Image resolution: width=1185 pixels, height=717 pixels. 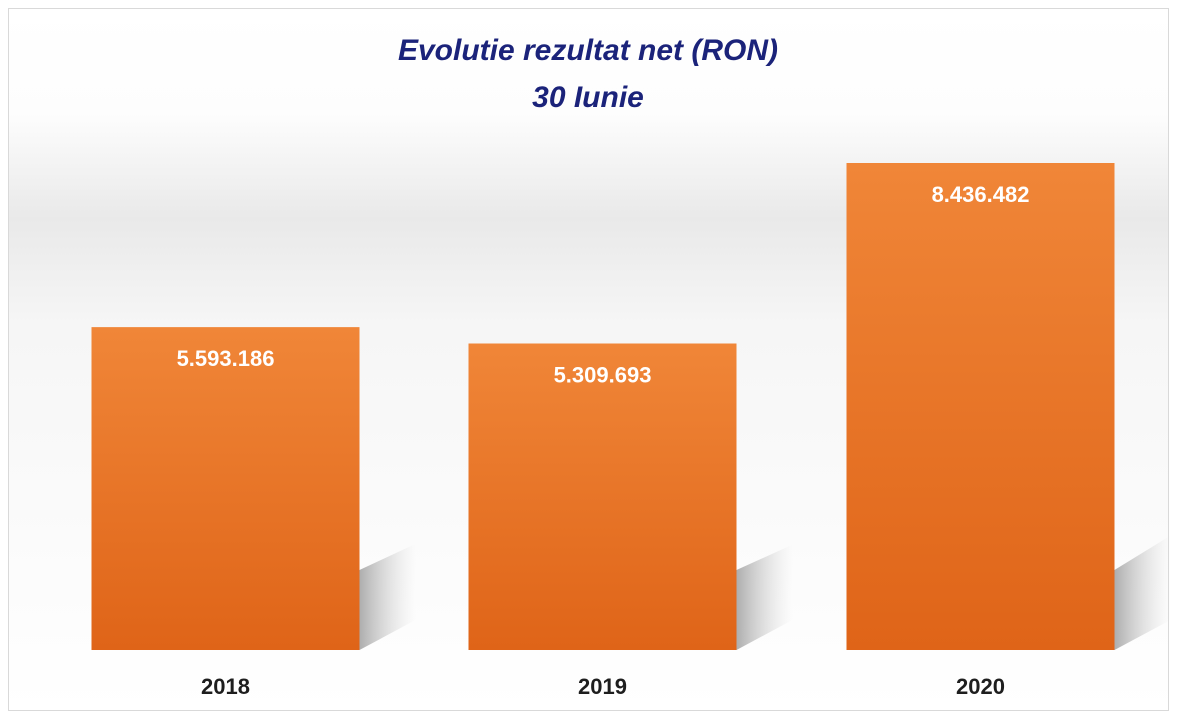 I want to click on value-label: 5.593.186, so click(x=226, y=358).